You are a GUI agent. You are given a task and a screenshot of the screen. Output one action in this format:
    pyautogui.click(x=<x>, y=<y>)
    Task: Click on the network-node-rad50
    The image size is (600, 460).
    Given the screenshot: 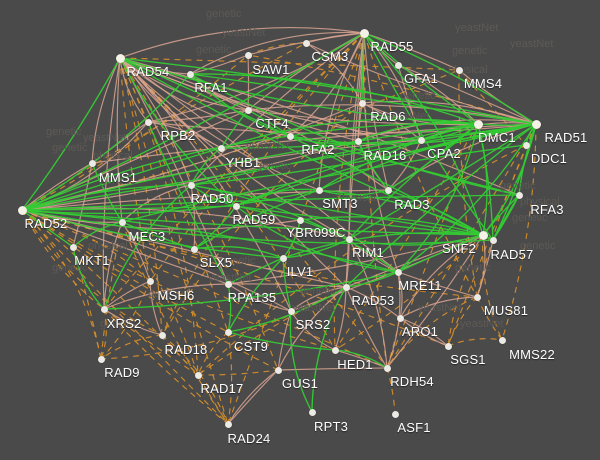 What is the action you would take?
    pyautogui.click(x=191, y=185)
    